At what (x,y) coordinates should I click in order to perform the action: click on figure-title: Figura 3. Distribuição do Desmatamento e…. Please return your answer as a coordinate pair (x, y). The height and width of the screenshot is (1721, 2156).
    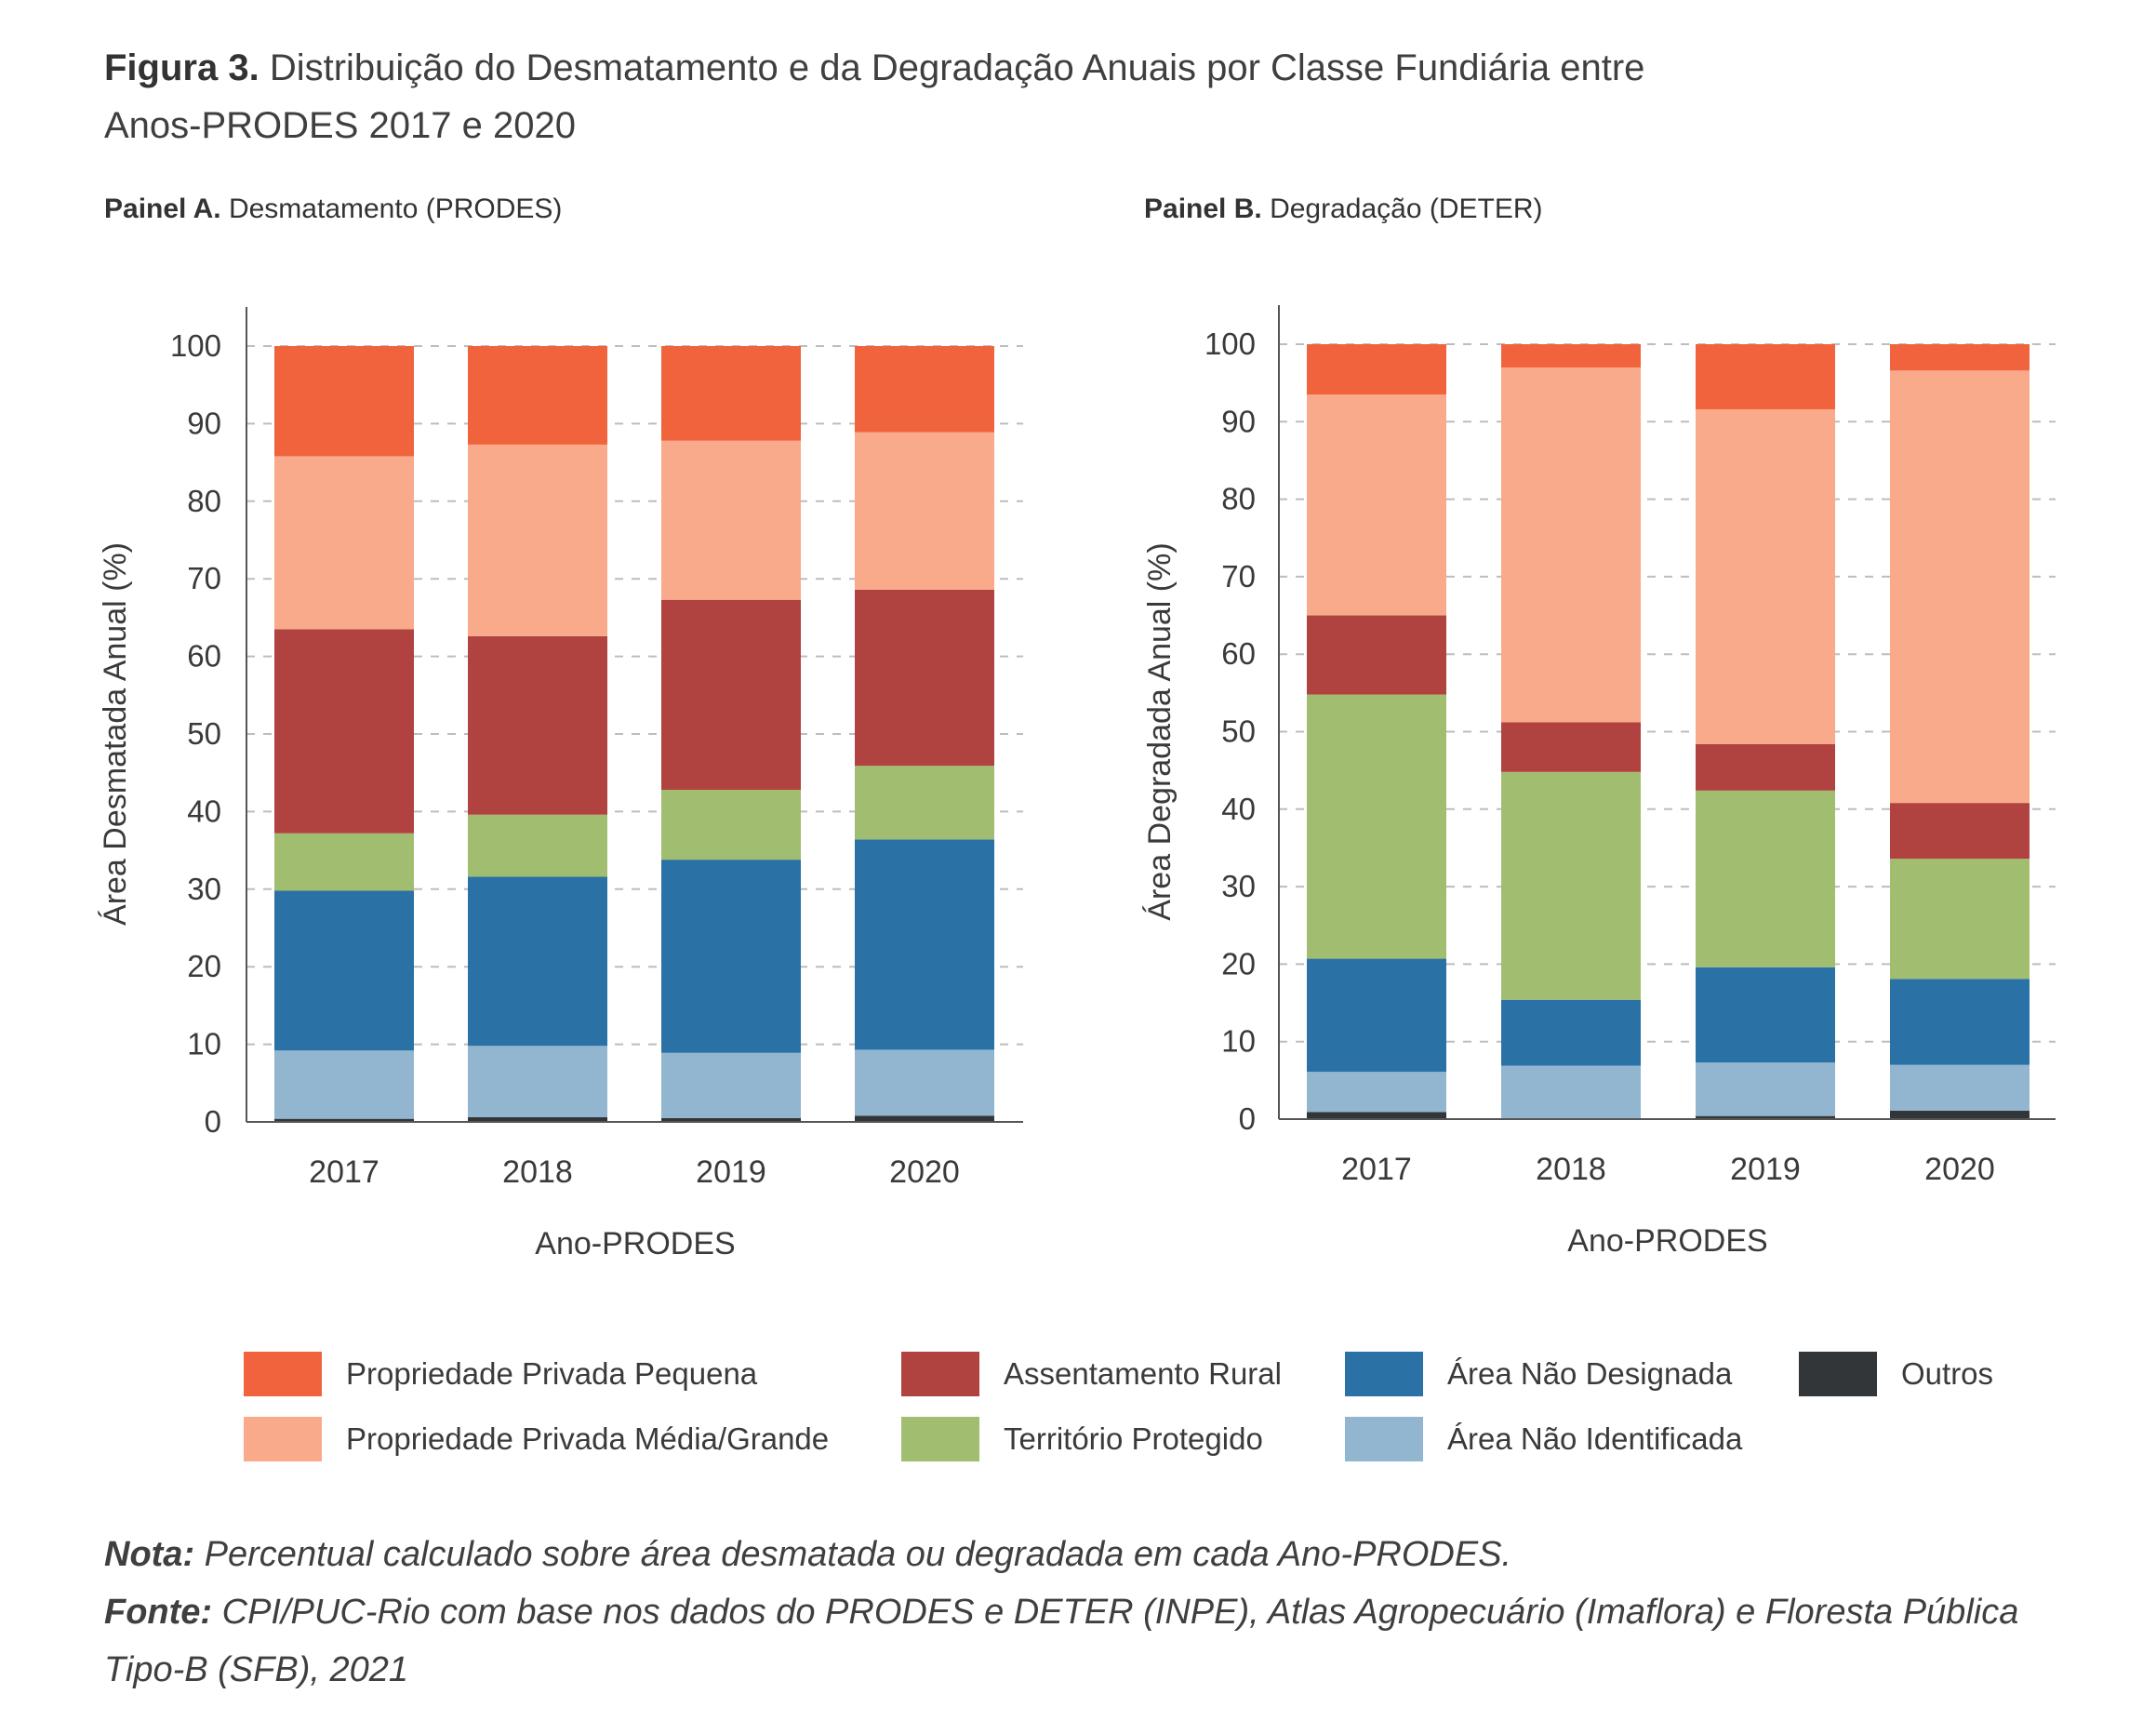
    Looking at the image, I should click on (1080, 97).